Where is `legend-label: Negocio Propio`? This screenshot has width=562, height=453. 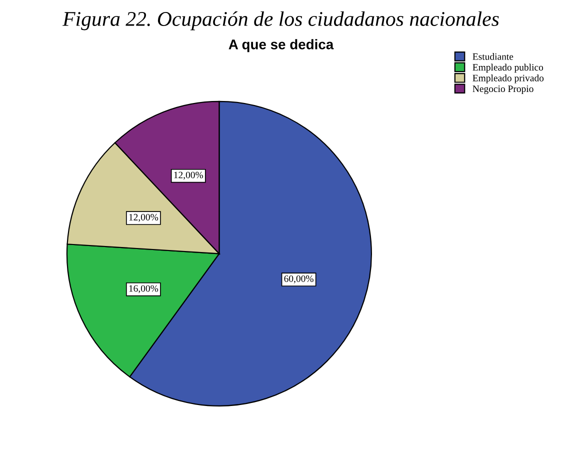 legend-label: Negocio Propio is located at coordinates (503, 90).